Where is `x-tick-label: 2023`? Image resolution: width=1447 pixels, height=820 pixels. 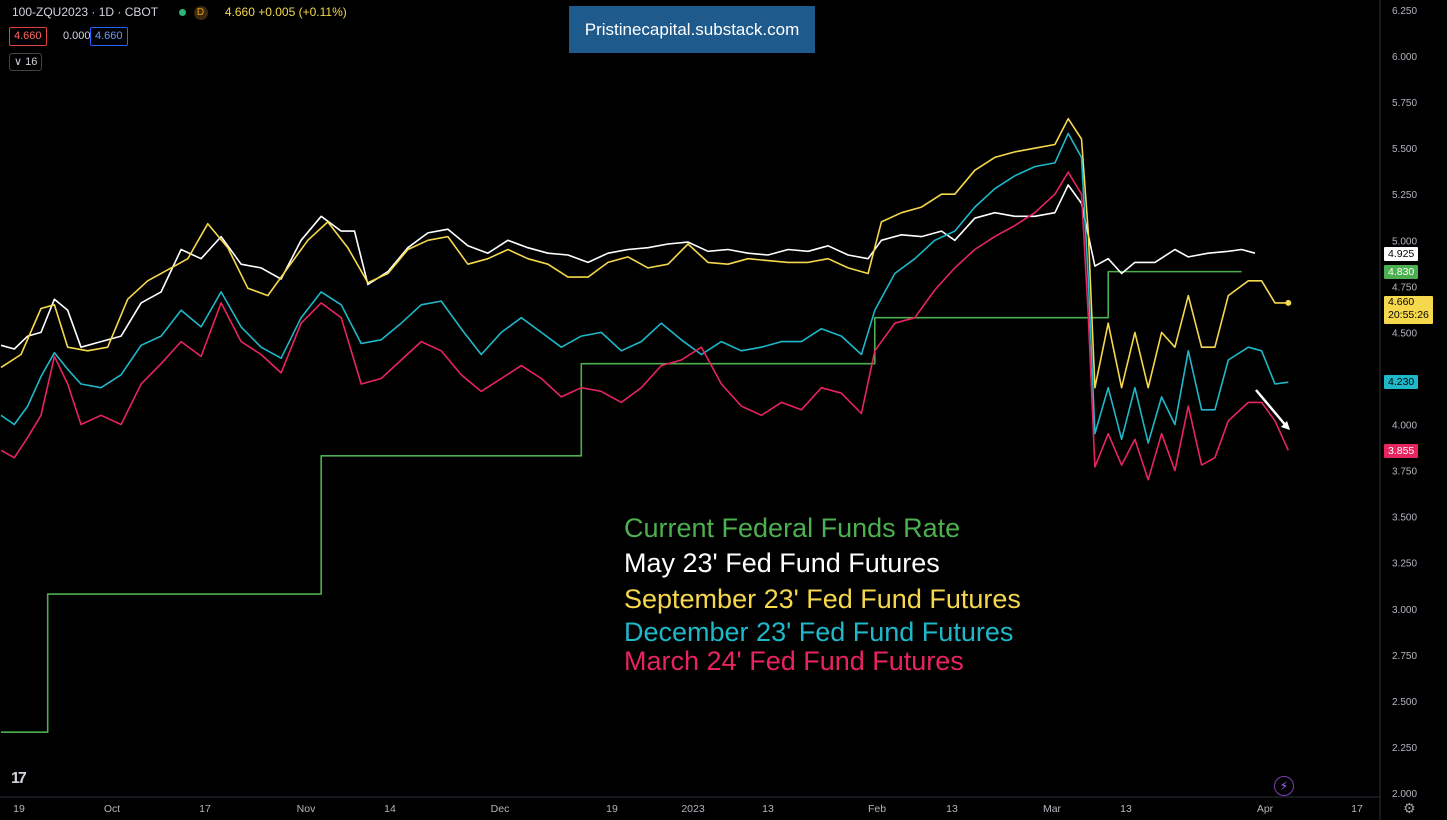
x-tick-label: 2023 is located at coordinates (693, 809).